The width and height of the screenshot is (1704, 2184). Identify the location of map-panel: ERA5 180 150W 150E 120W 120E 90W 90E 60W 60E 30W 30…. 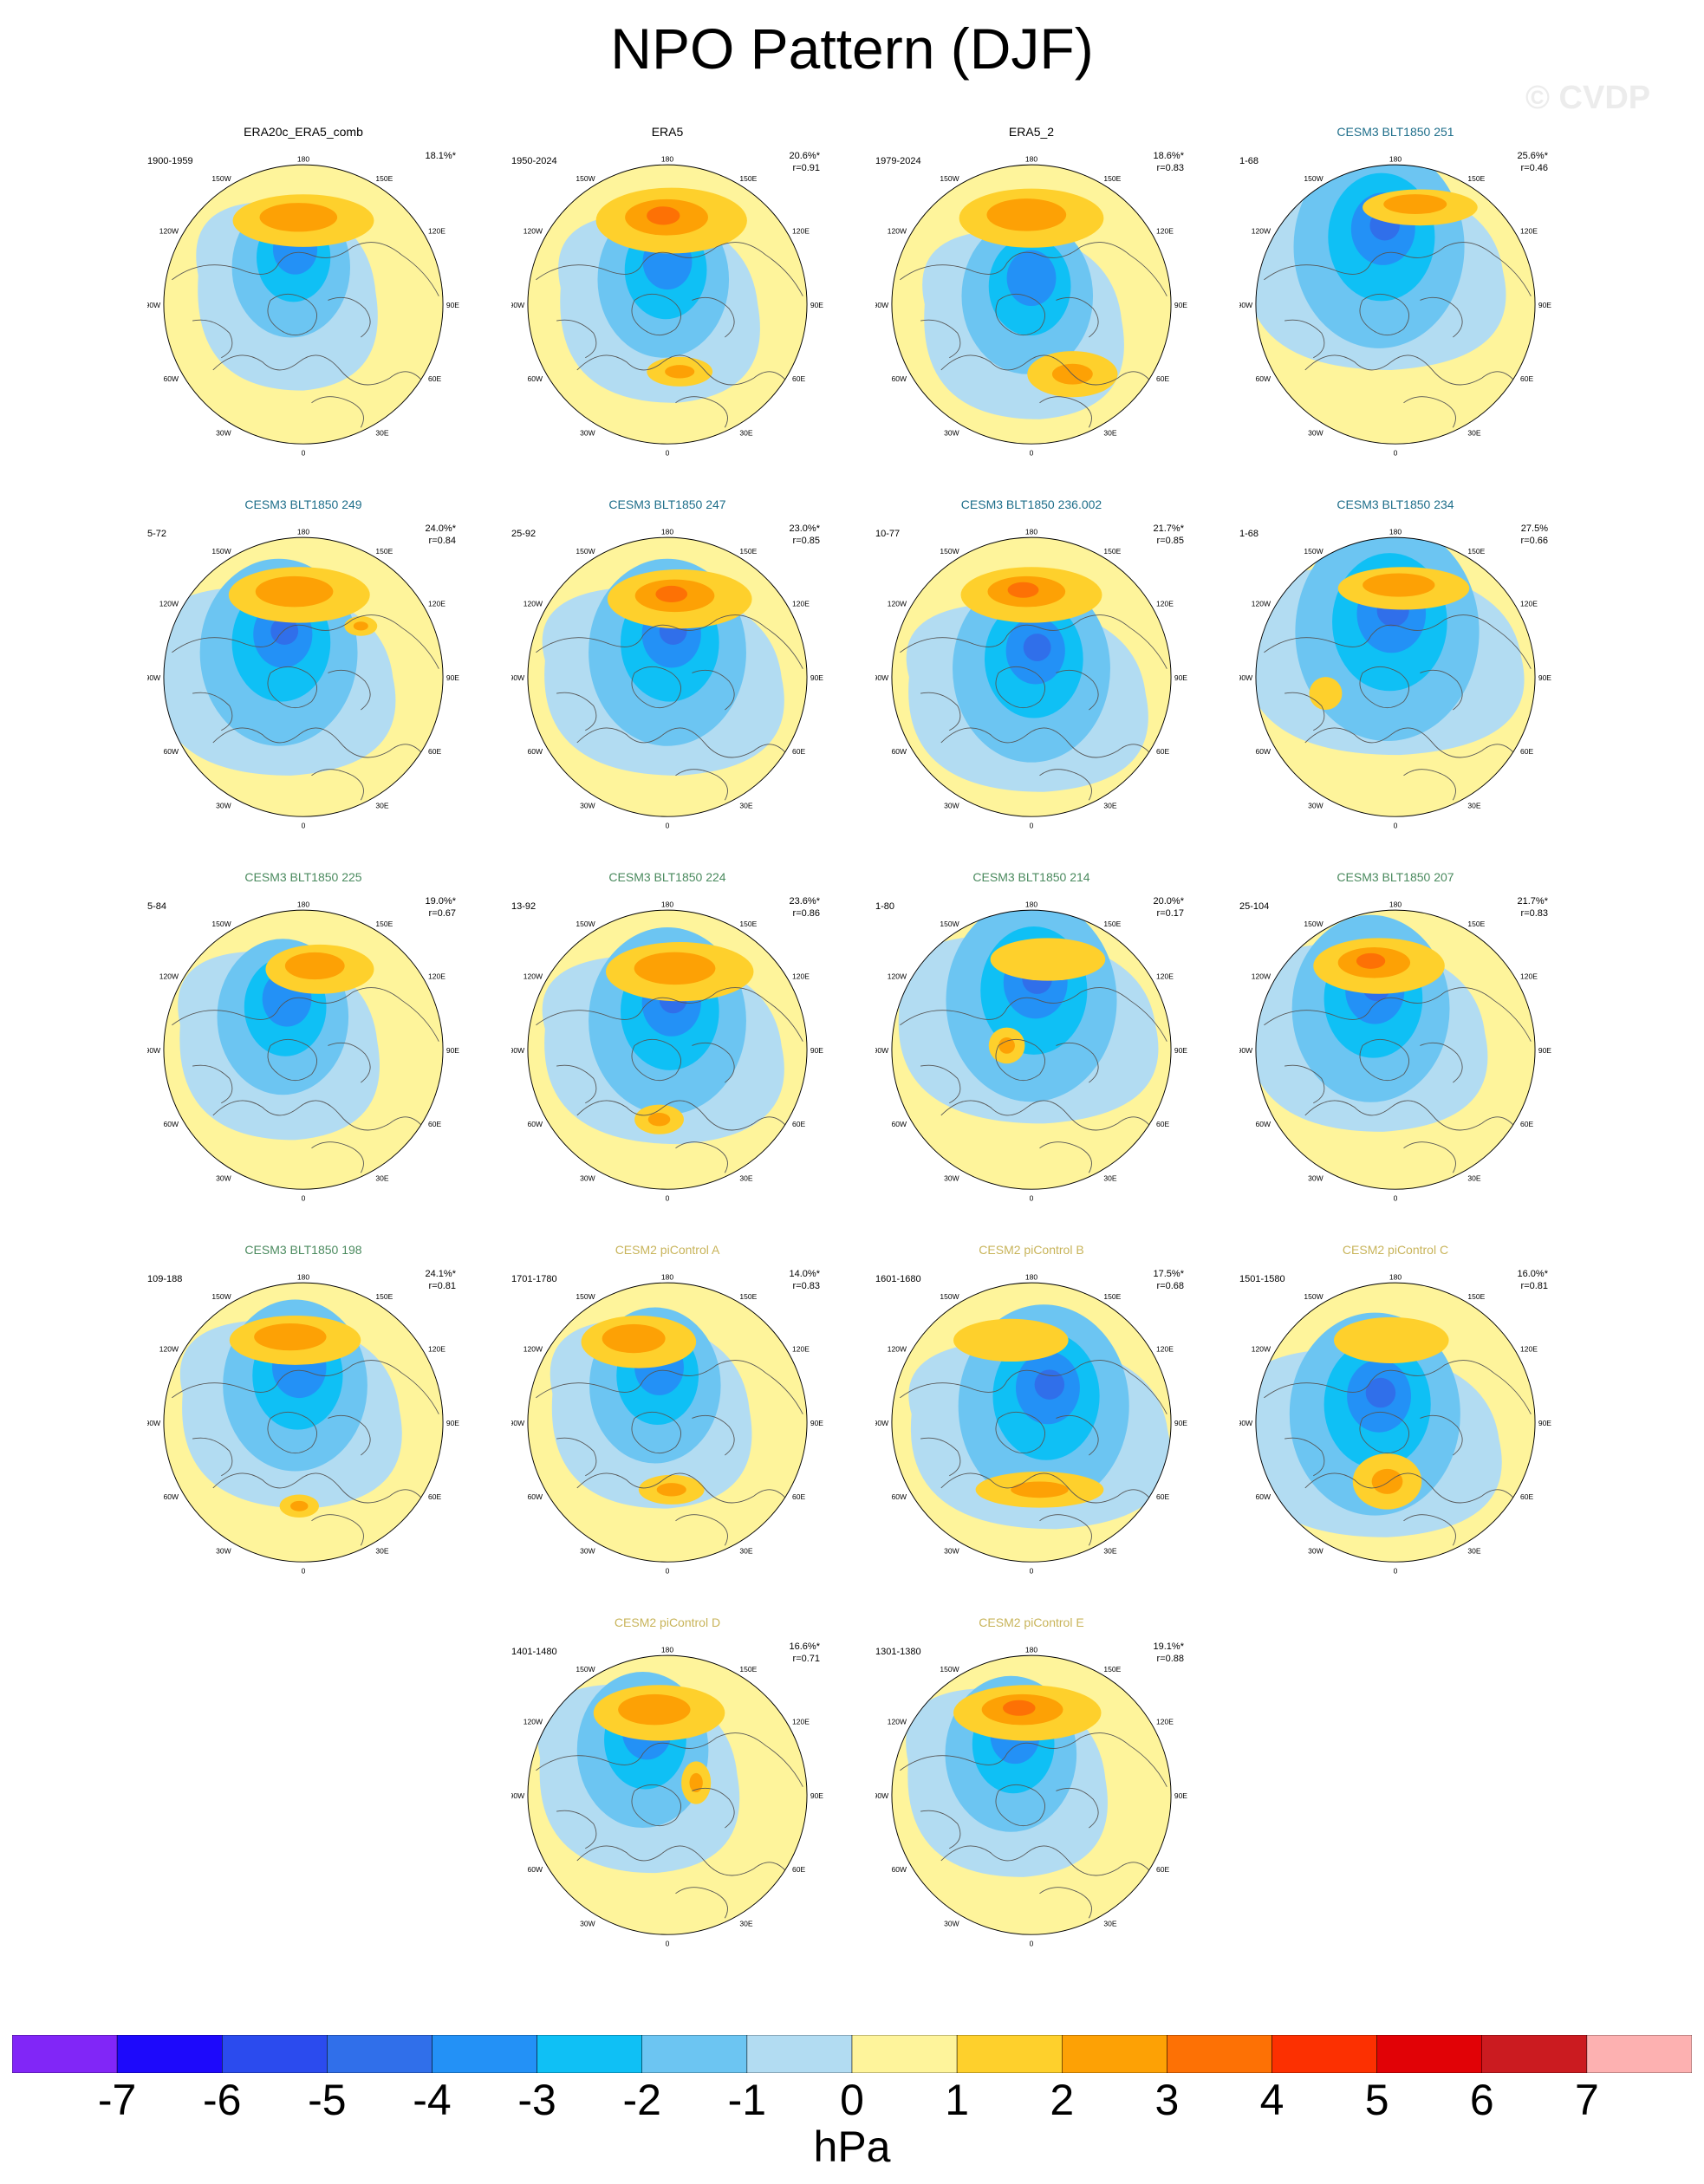
(667, 302).